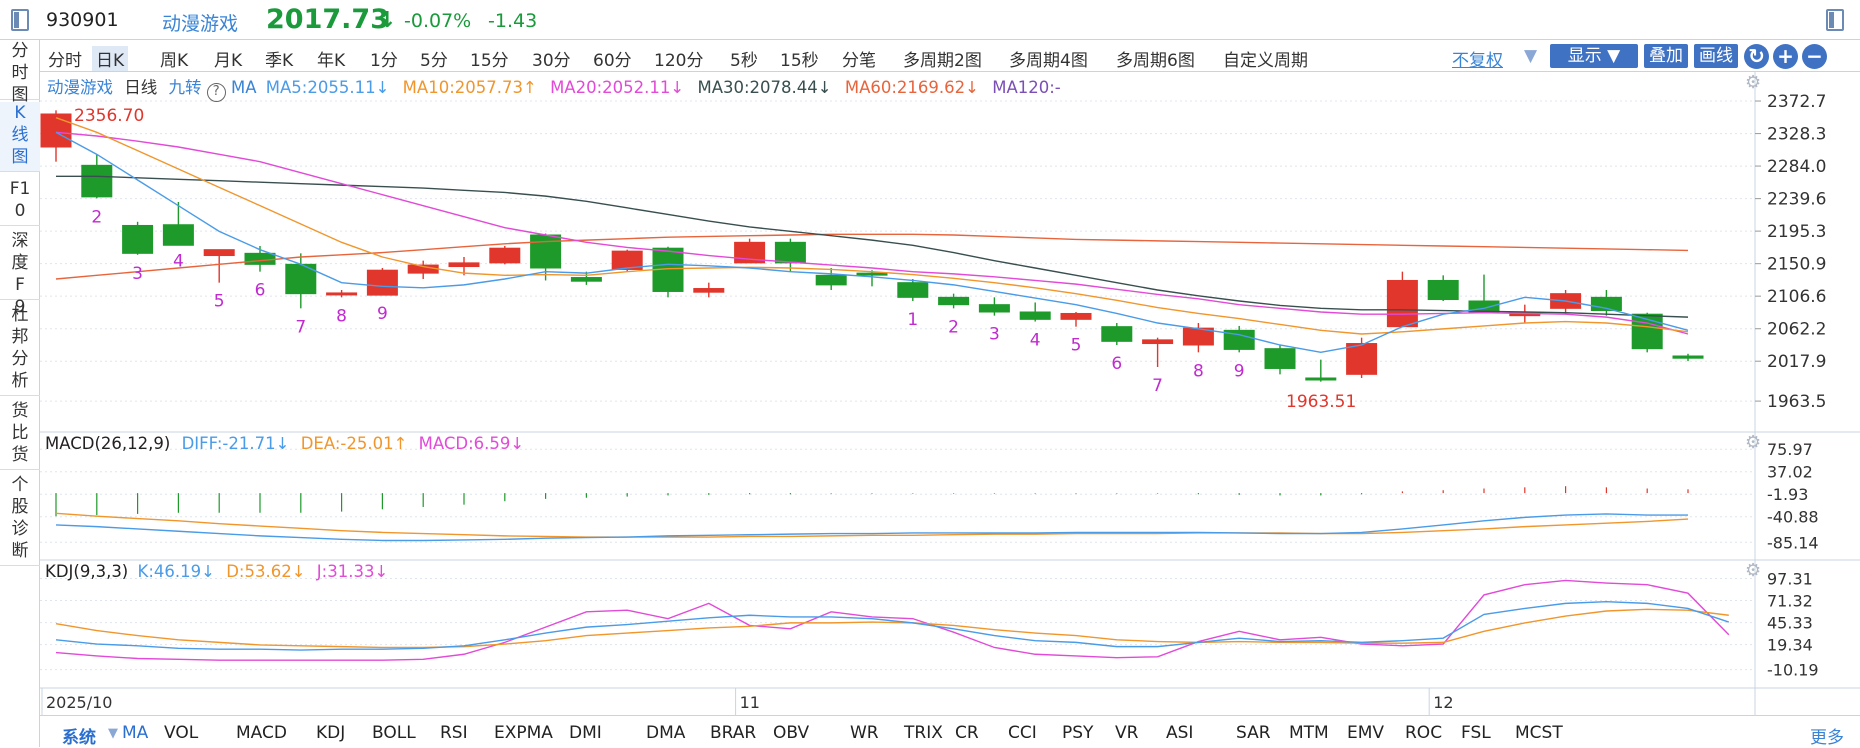 The width and height of the screenshot is (1860, 748). Describe the element at coordinates (108, 443) in the screenshot. I see `macd-title: MACD(26,12,9)` at that location.